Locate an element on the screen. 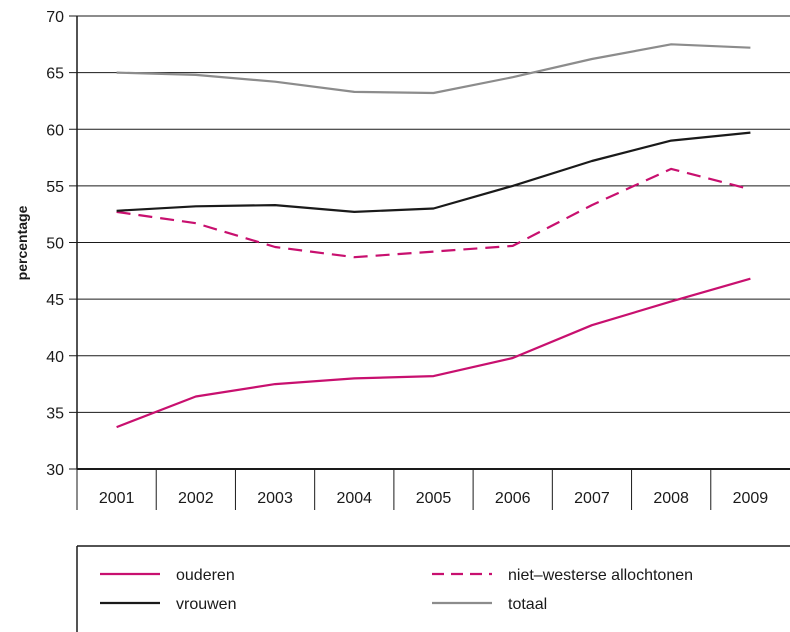 The width and height of the screenshot is (790, 632). y-tick-label: 60 is located at coordinates (55, 130).